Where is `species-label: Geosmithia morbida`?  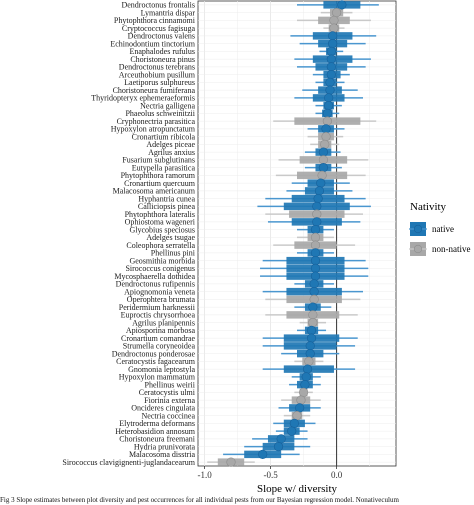 species-label: Geosmithia morbida is located at coordinates (162, 260).